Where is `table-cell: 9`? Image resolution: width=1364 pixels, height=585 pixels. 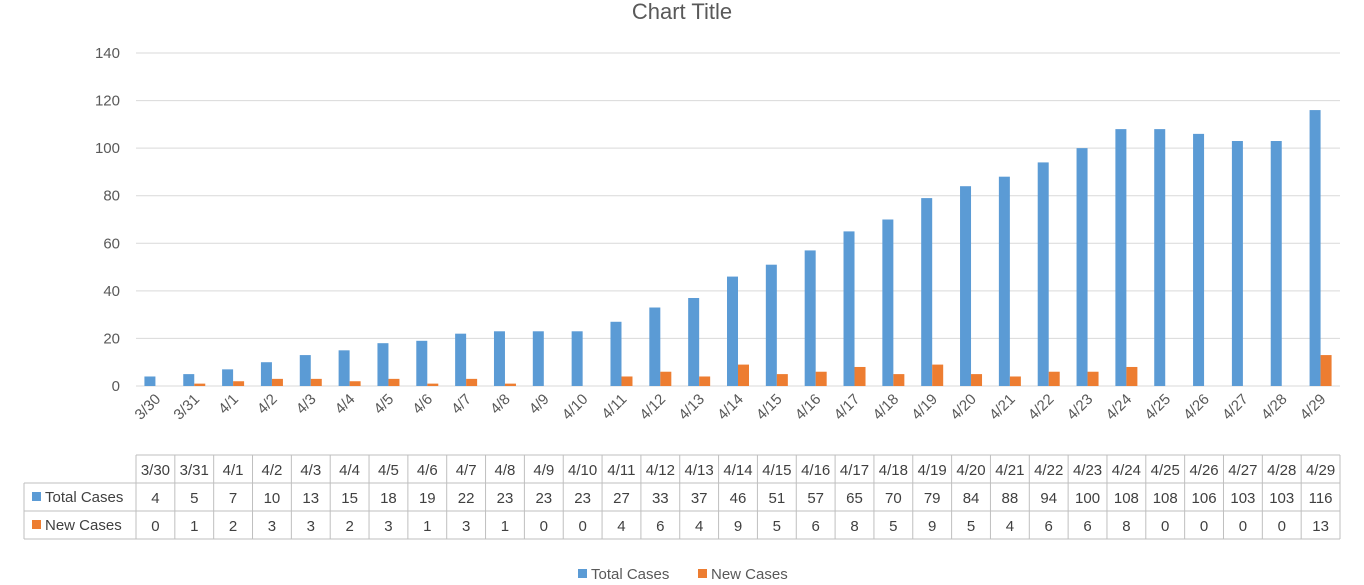
table-cell: 9 is located at coordinates (932, 526).